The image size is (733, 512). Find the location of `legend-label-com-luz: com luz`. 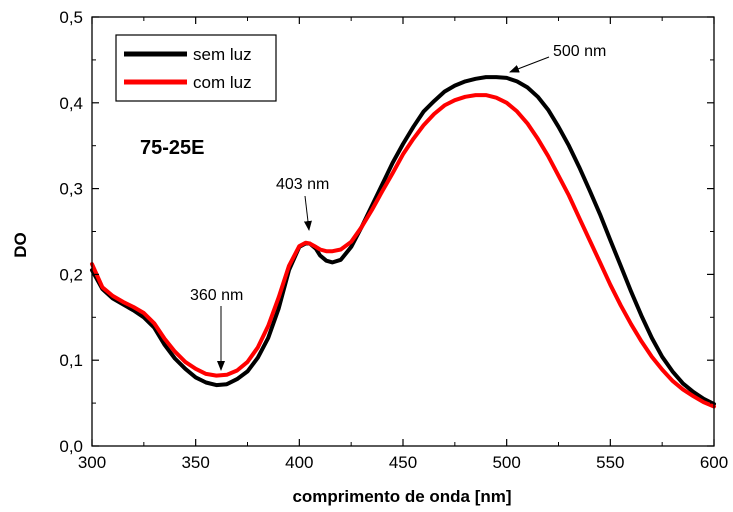

legend-label-com-luz: com luz is located at coordinates (222, 82).